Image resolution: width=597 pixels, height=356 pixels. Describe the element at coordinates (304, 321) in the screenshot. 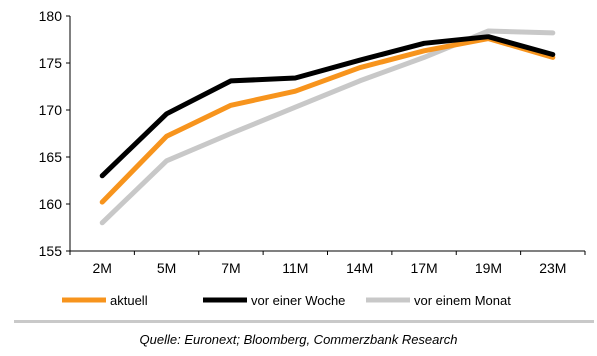

I see `divider` at that location.